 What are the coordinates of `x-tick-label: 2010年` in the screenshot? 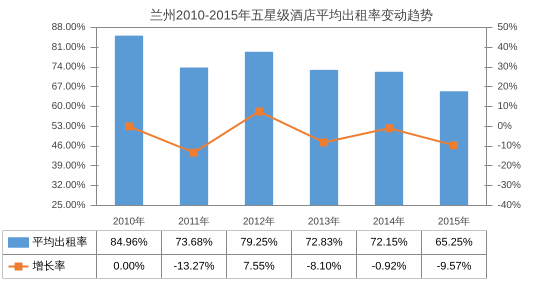 It's located at (129, 222).